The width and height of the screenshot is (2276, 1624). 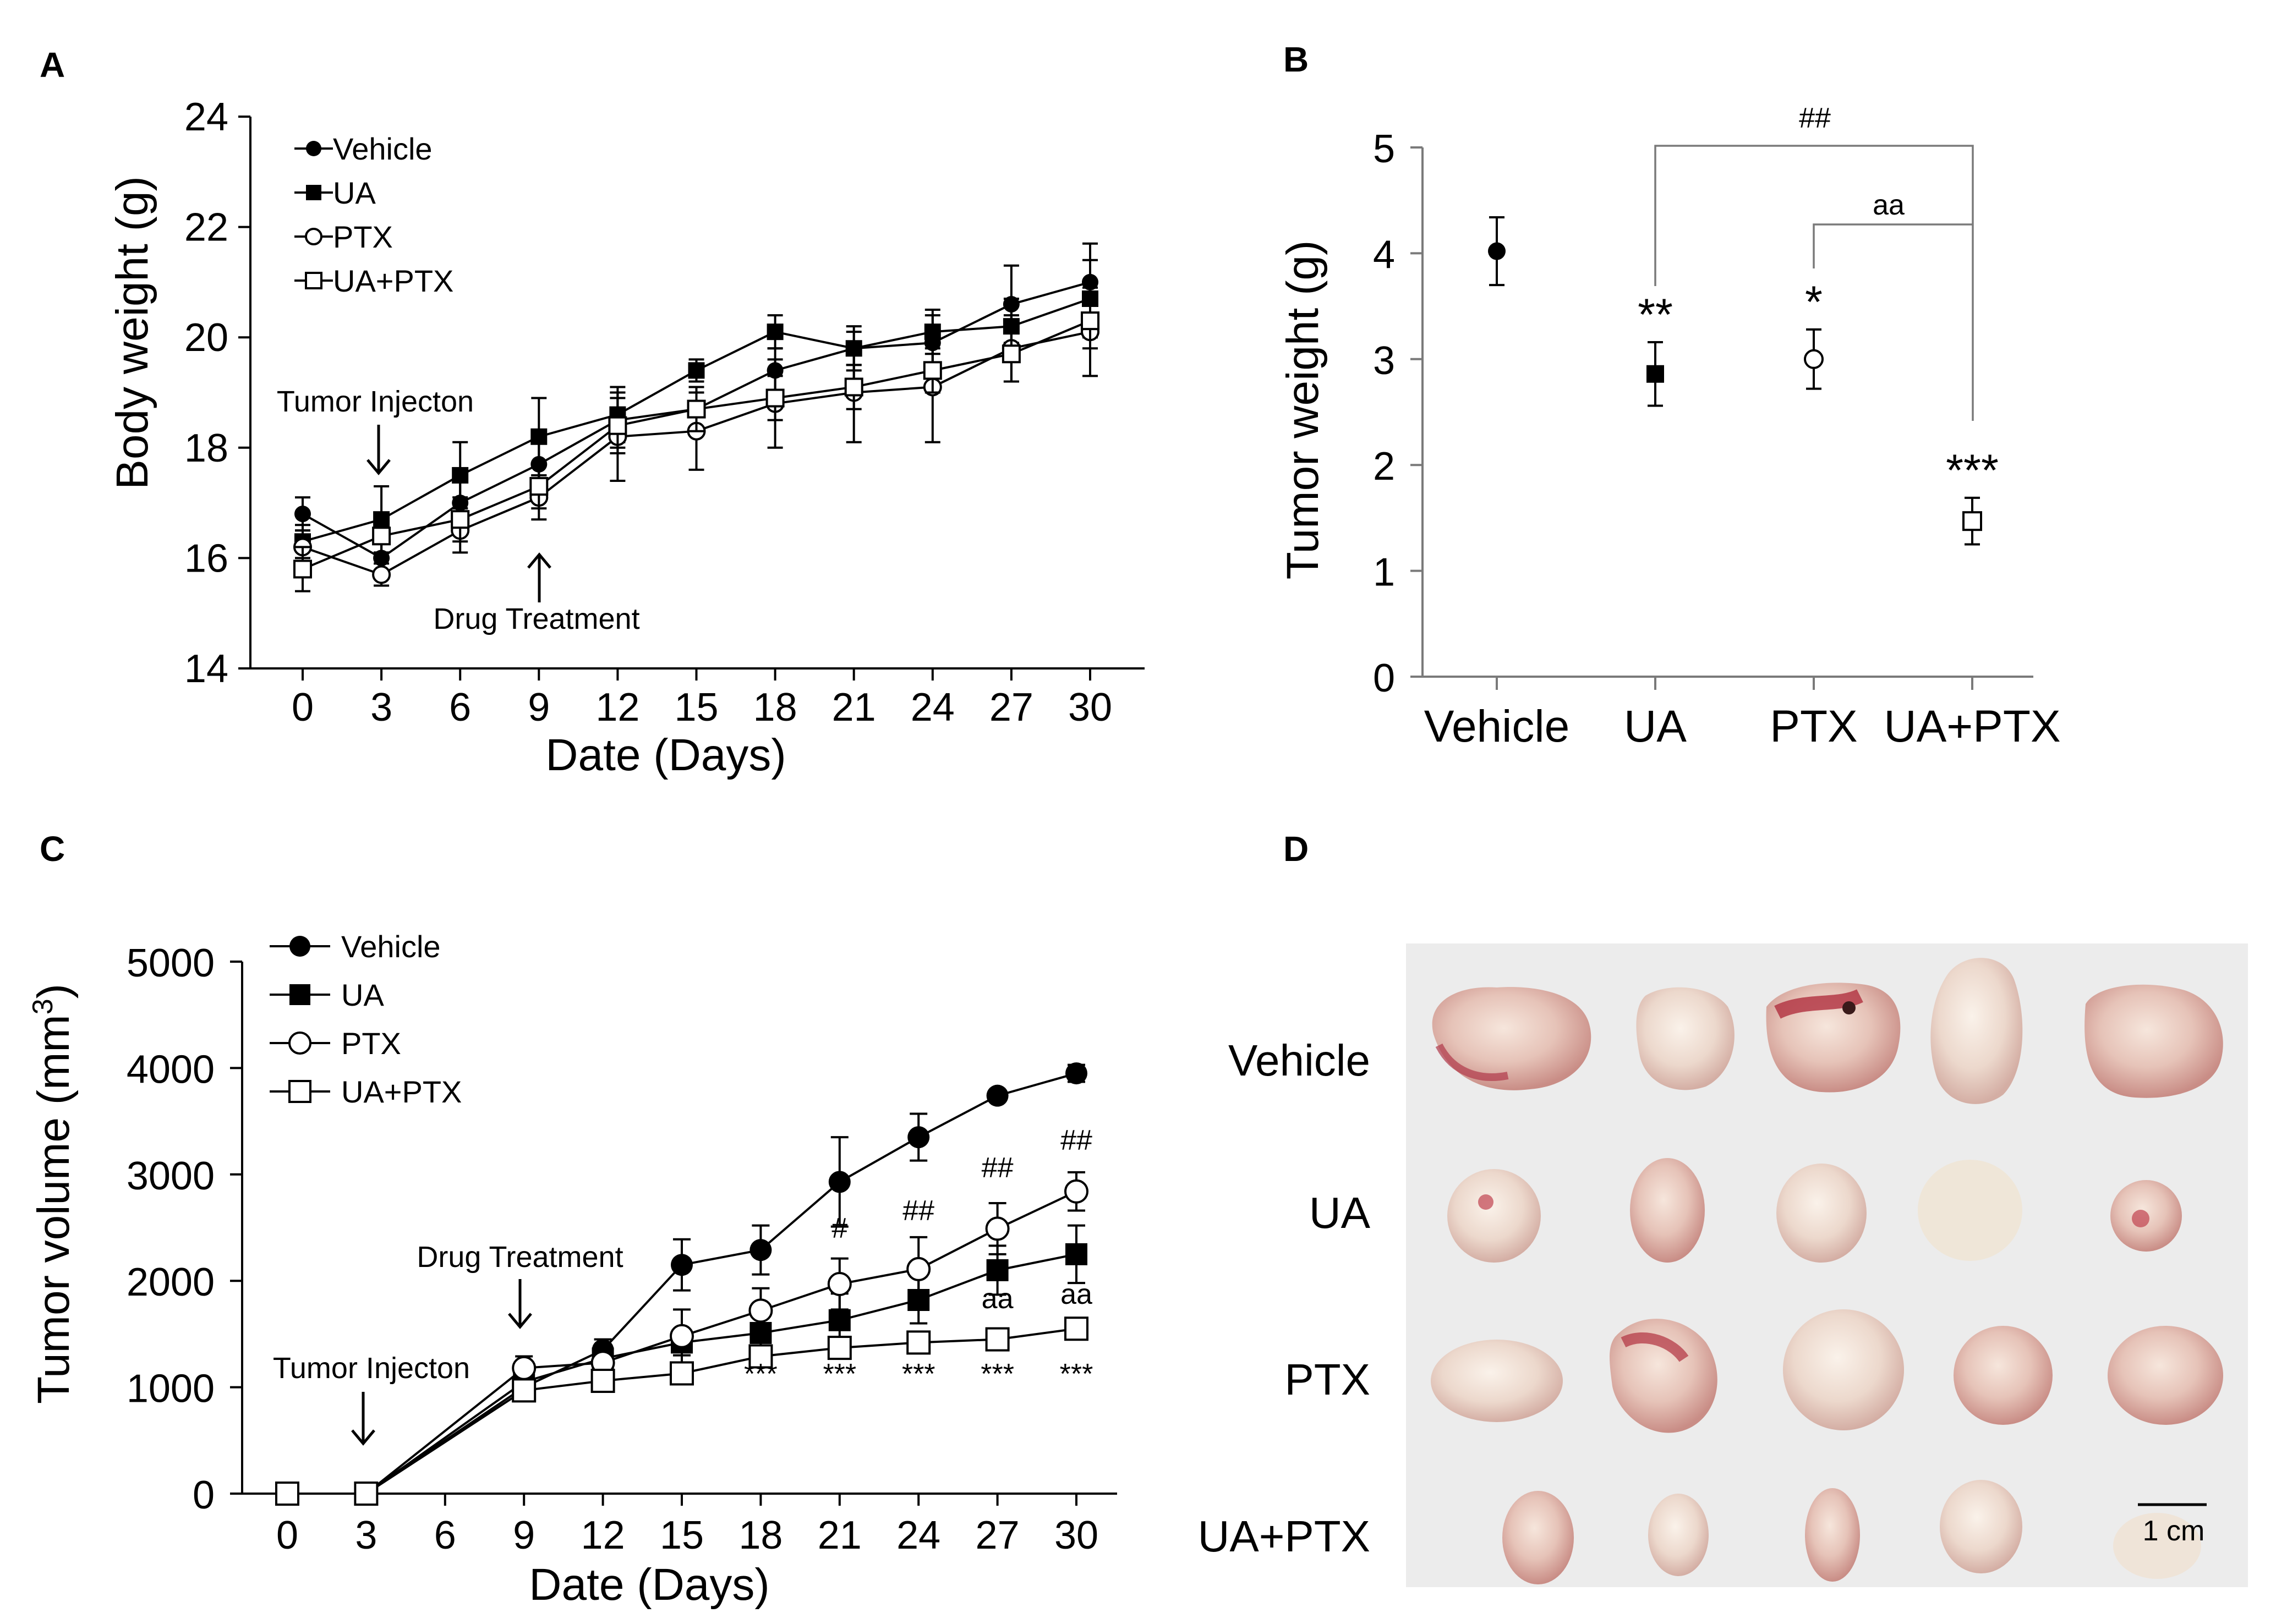 I want to click on panel-label-a: A, so click(x=52, y=65).